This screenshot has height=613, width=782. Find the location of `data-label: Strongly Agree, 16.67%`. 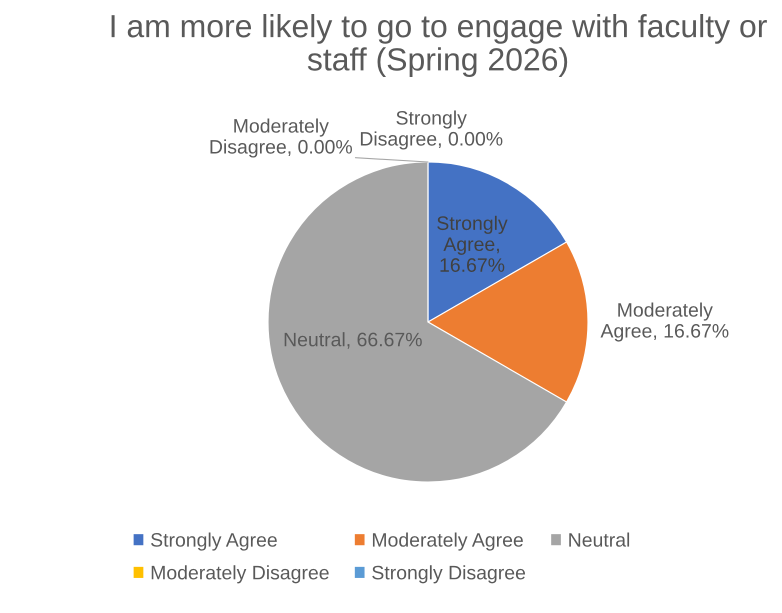

data-label: Strongly Agree, 16.67% is located at coordinates (472, 244).